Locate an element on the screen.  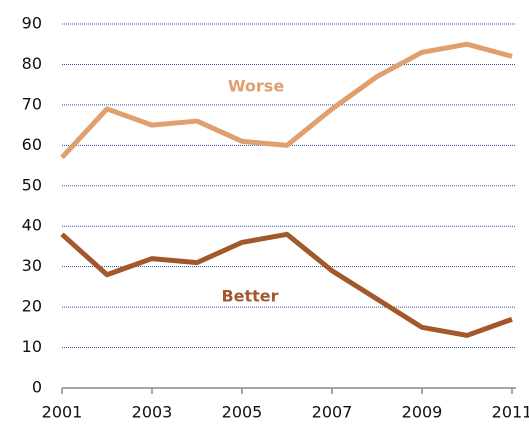
y-tick-label: 70 is located at coordinates (32, 103).